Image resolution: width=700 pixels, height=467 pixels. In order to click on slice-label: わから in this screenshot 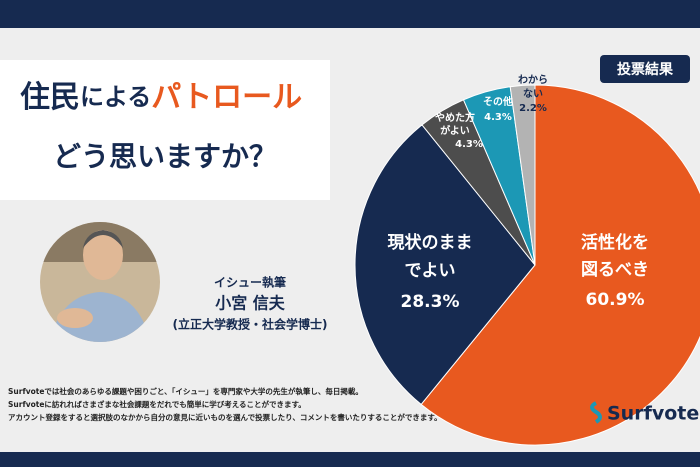, I will do `click(533, 80)`.